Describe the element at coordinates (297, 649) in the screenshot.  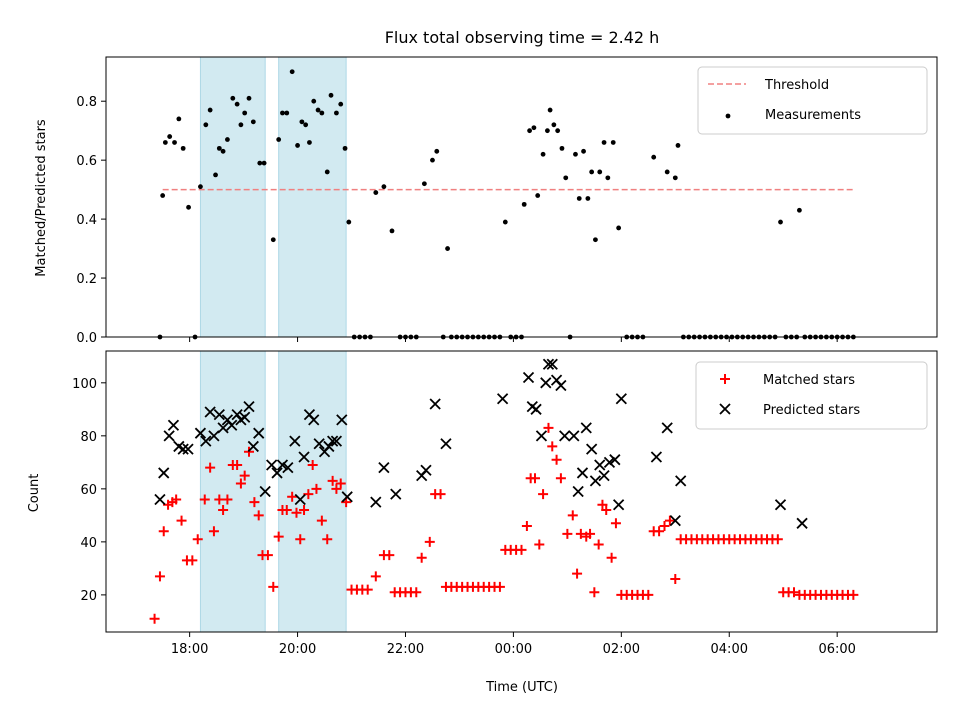
I see `x-tick-label: 20:00` at that location.